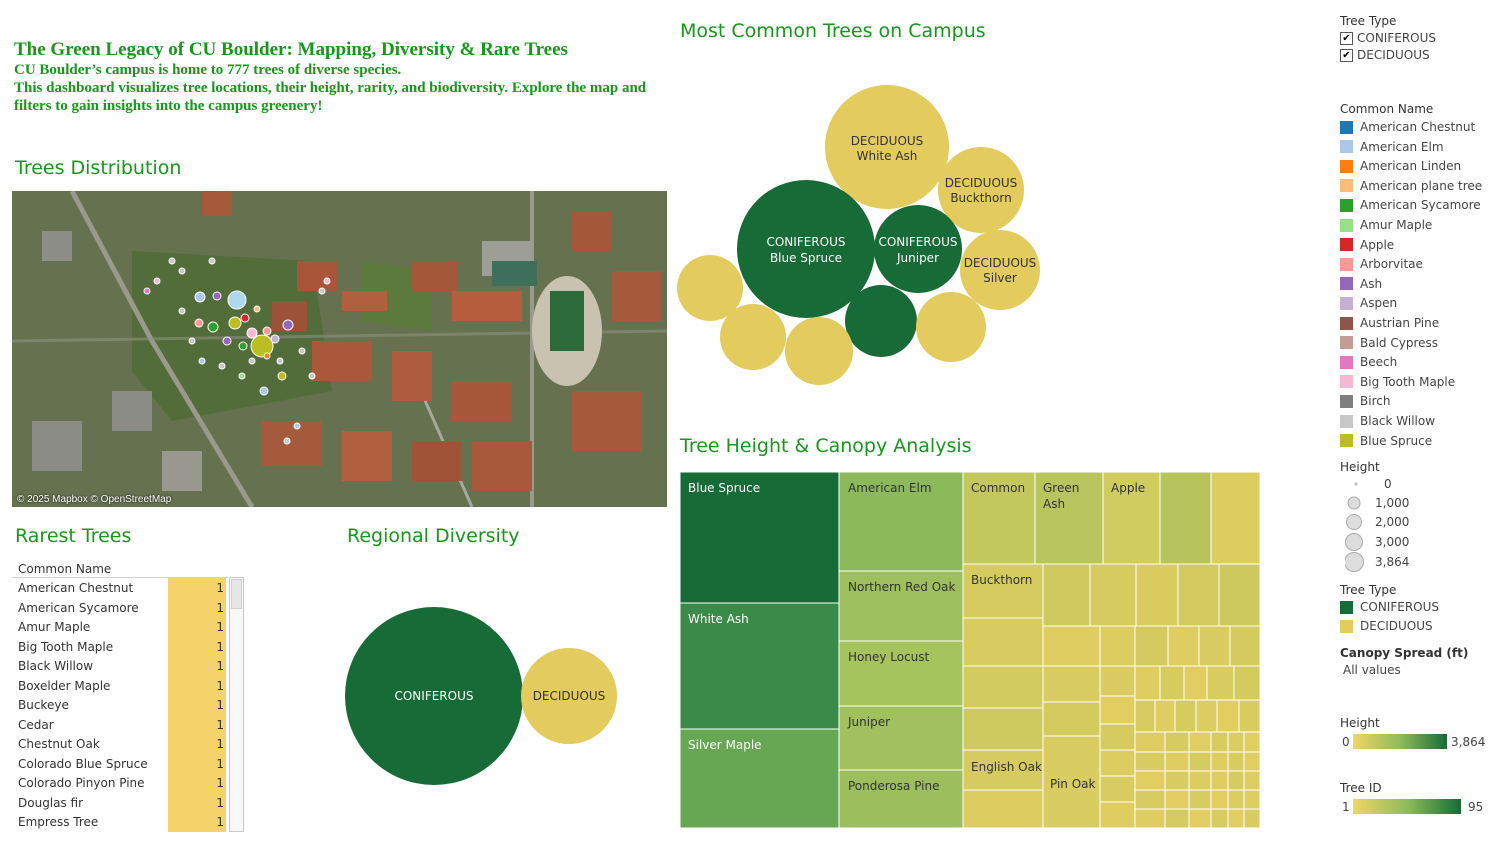 The width and height of the screenshot is (1500, 844). What do you see at coordinates (881, 321) in the screenshot?
I see `bubble-coniferous-small` at bounding box center [881, 321].